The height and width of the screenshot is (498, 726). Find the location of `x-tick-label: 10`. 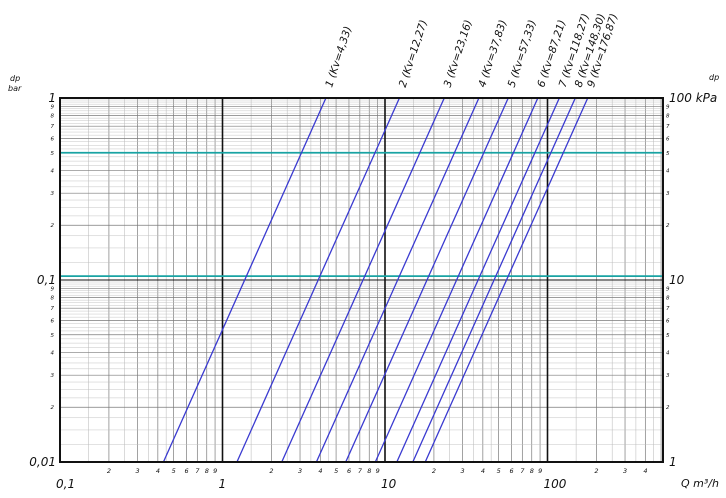

x-tick-label: 10 is located at coordinates (389, 484).